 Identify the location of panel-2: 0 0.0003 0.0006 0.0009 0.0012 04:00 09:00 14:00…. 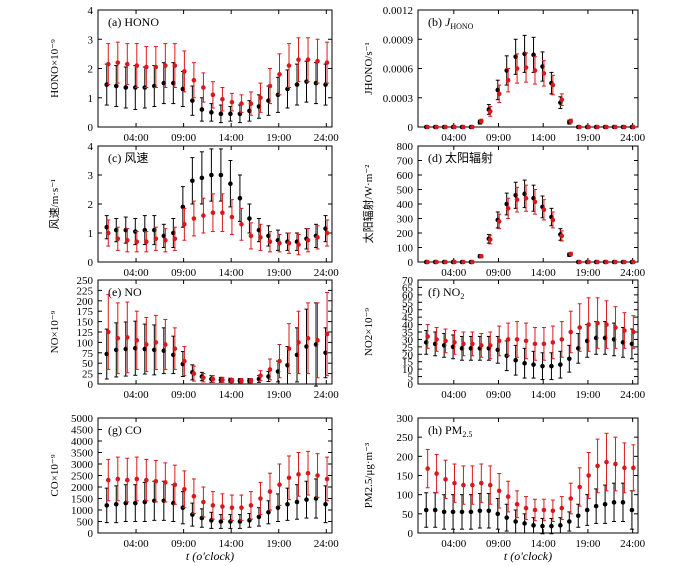
(504, 74).